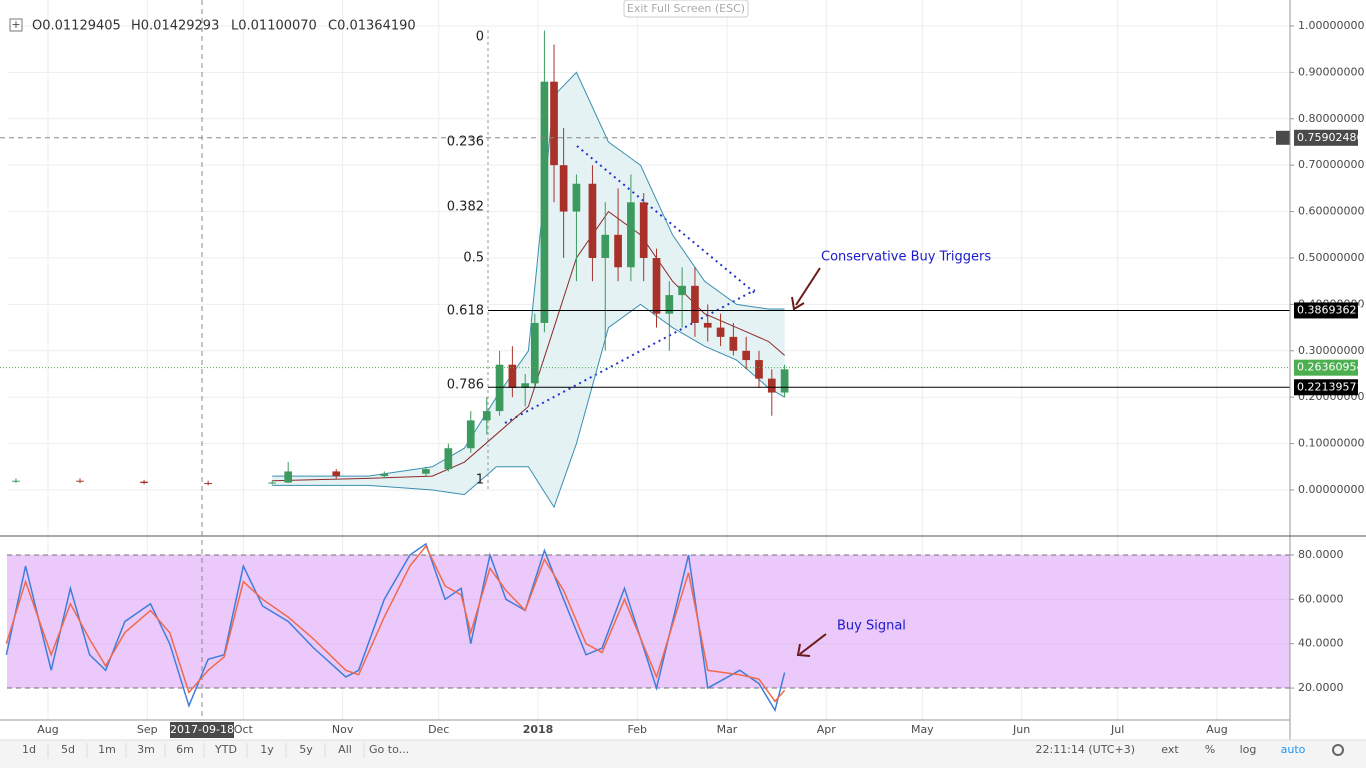  Describe the element at coordinates (480, 480) in the screenshot. I see `fib-label: 1` at that location.